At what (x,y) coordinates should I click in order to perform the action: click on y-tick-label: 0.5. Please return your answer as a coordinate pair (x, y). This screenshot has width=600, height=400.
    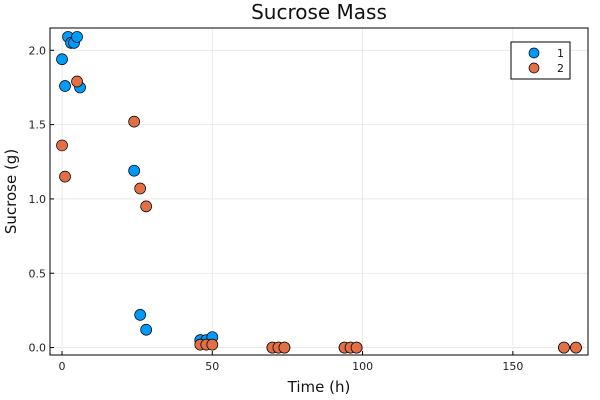
    Looking at the image, I should click on (38, 273).